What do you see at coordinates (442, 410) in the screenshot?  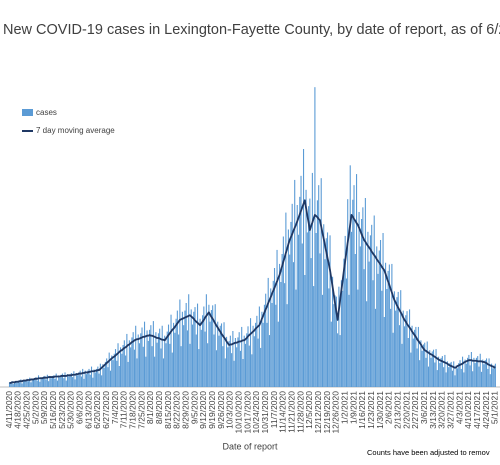 I see `x-tick-label: 3/20/2021` at bounding box center [442, 410].